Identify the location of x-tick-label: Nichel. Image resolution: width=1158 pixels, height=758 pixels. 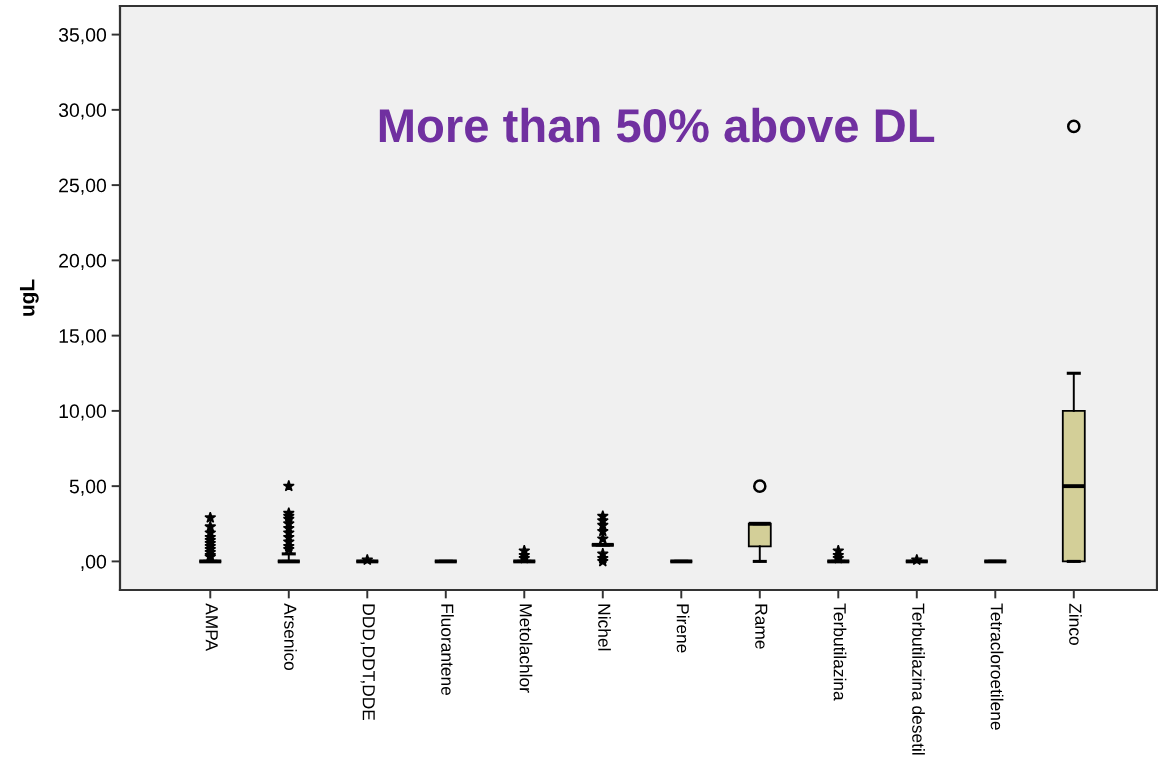
(604, 627).